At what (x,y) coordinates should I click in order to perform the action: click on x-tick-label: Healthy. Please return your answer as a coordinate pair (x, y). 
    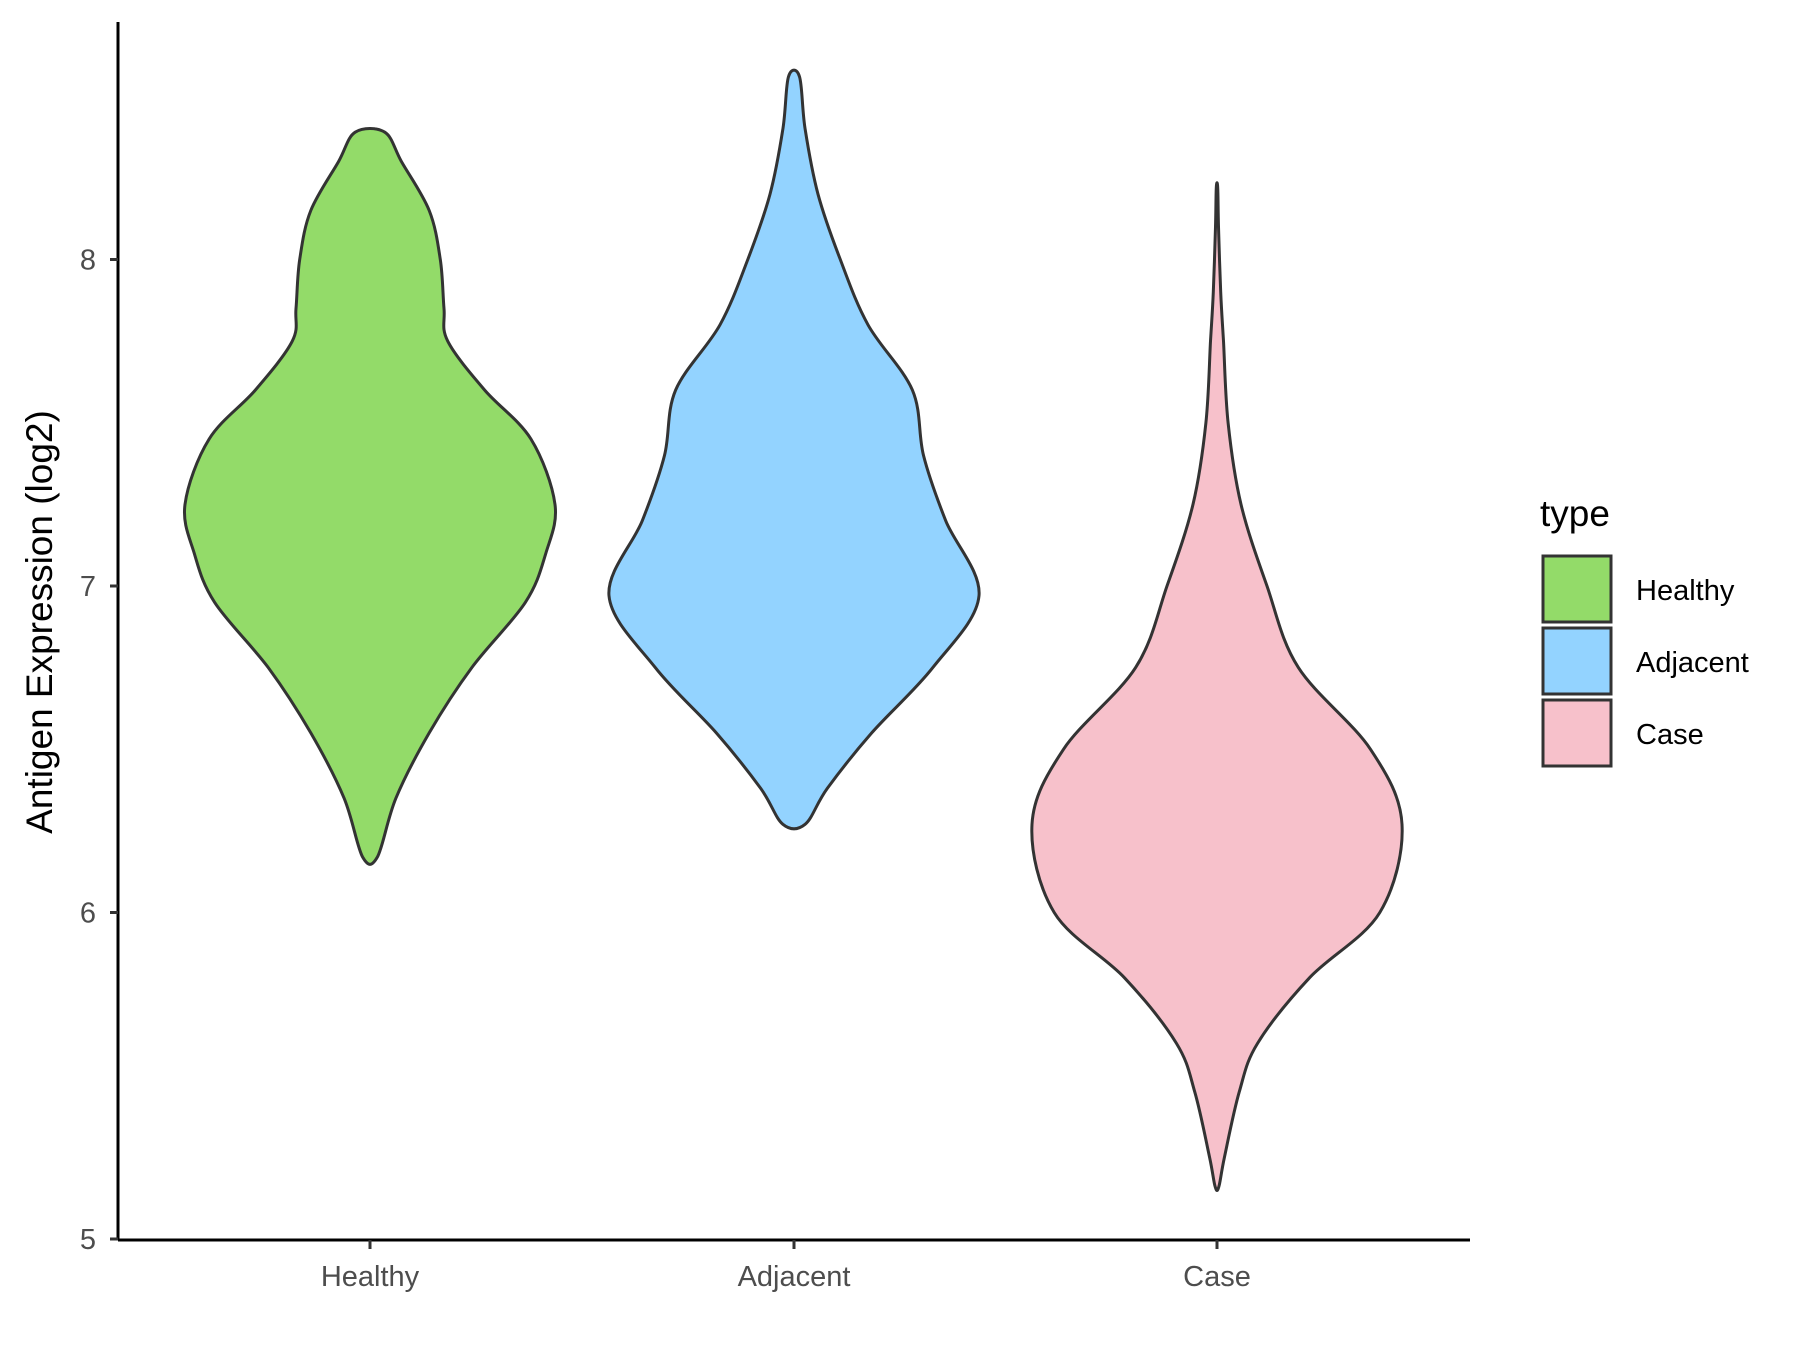
    Looking at the image, I should click on (370, 1277).